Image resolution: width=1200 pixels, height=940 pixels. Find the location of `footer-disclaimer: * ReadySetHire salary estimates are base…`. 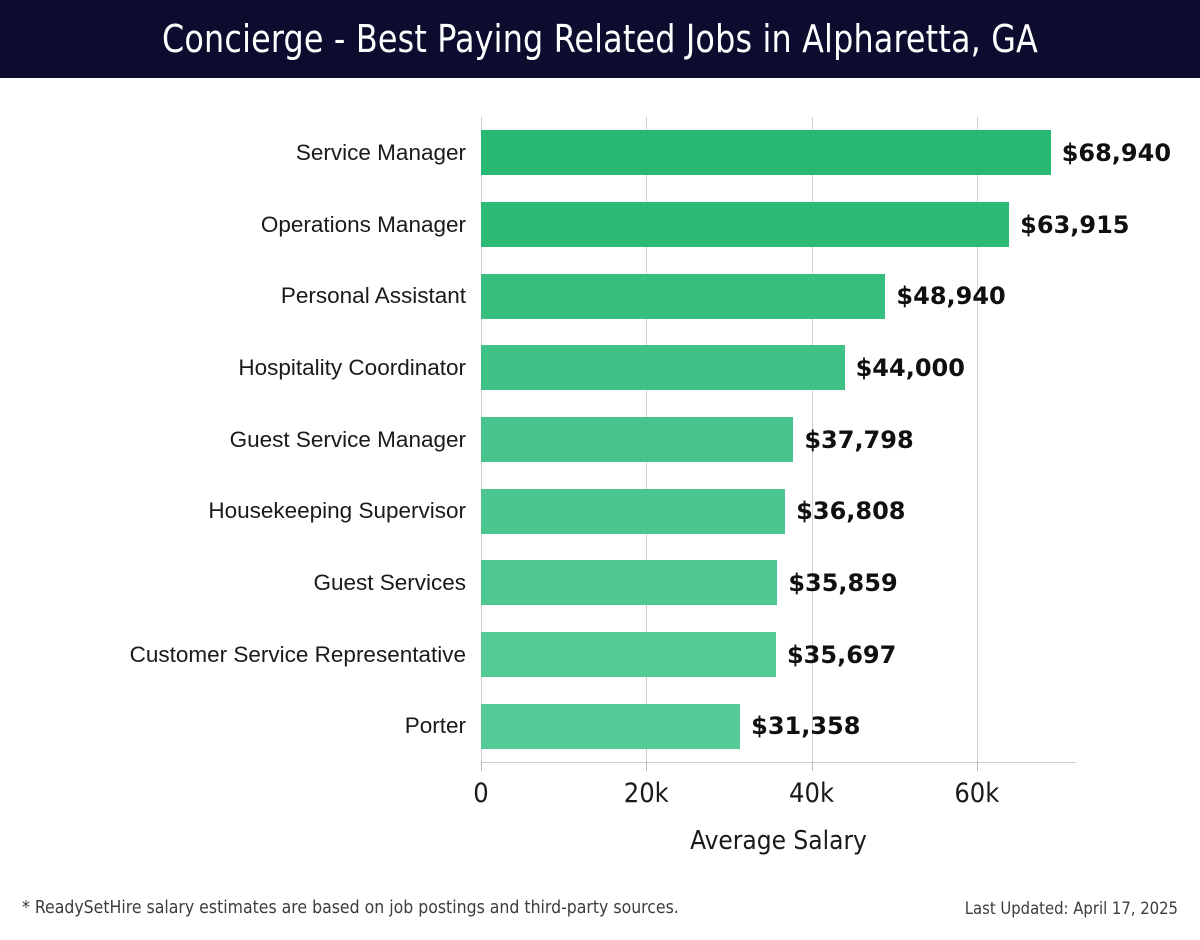

footer-disclaimer: * ReadySetHire salary estimates are base… is located at coordinates (350, 908).